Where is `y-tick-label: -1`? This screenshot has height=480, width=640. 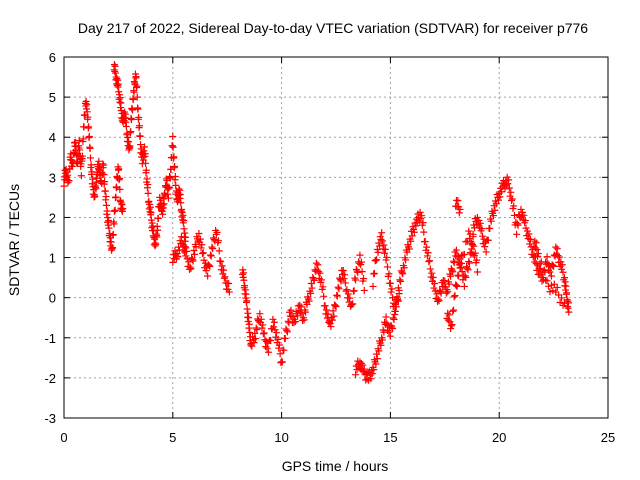 y-tick-label: -1 is located at coordinates (50, 338).